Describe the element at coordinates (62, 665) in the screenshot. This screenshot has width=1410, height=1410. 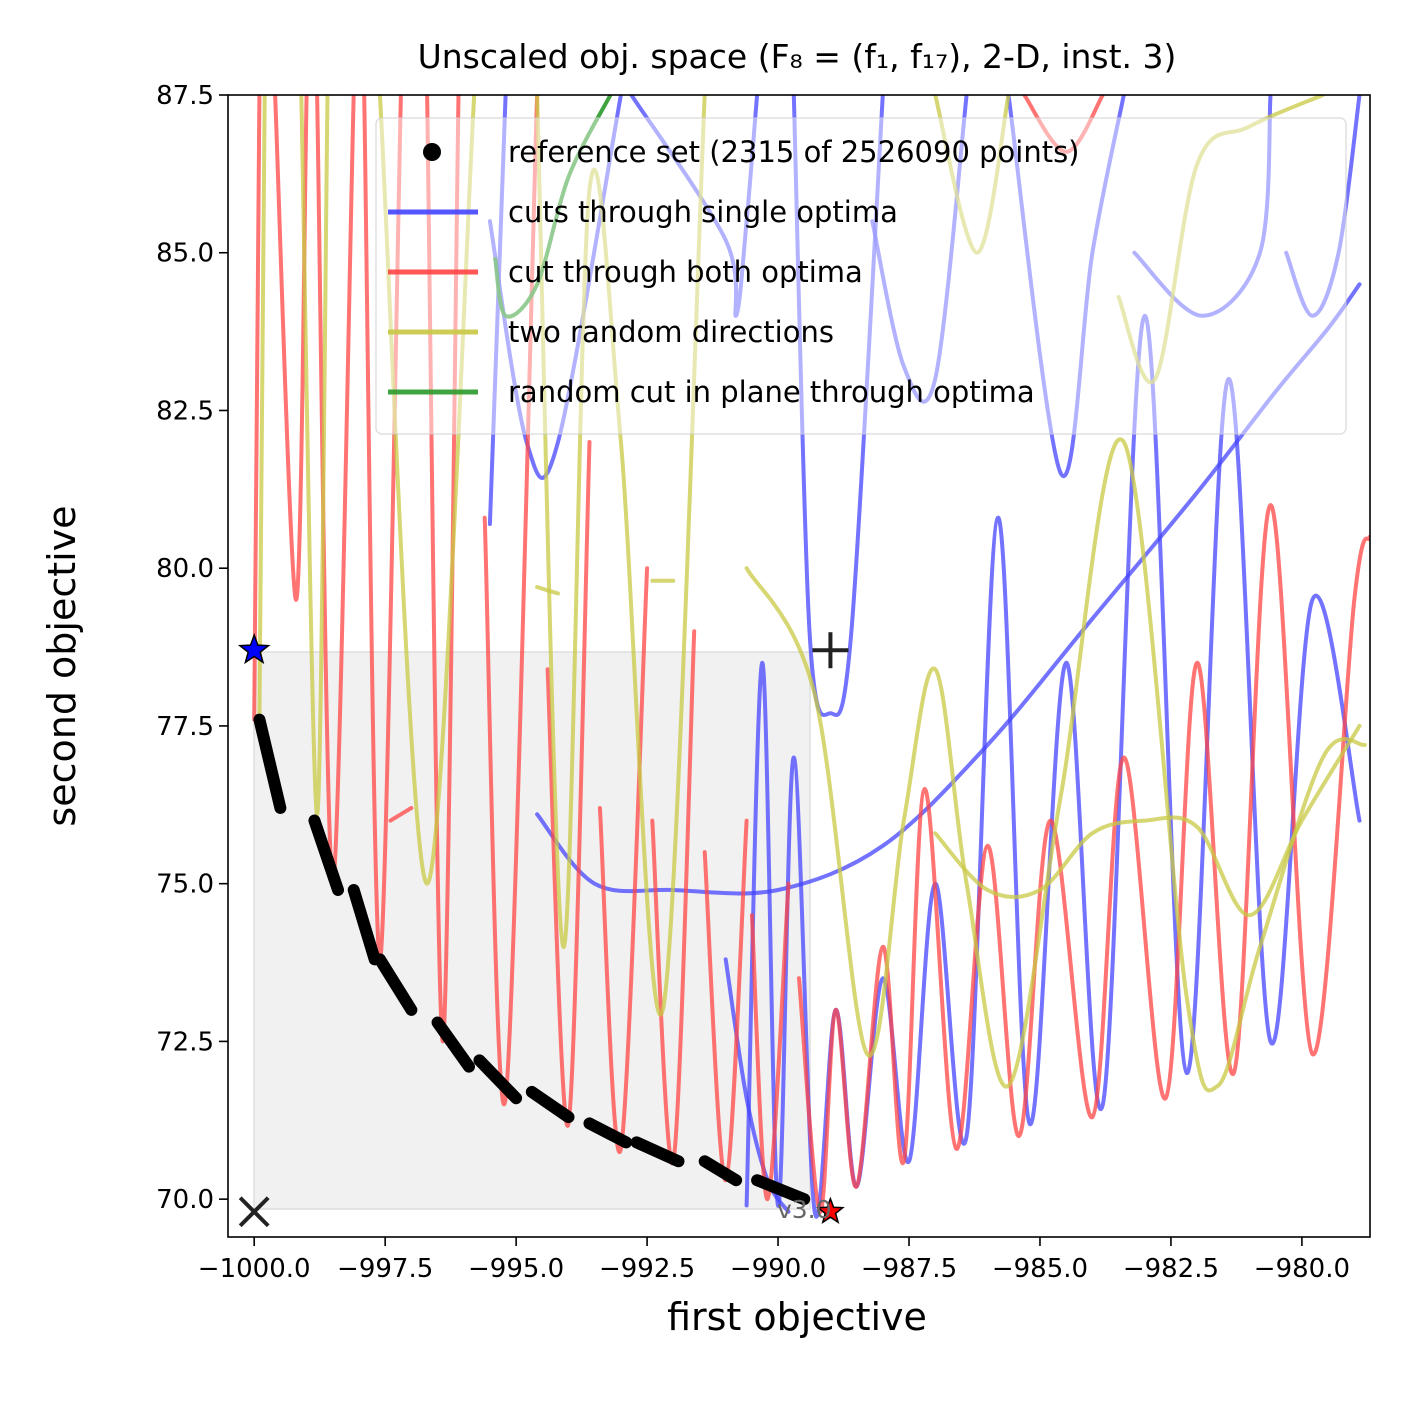
I see `y-axis-label: second objective` at that location.